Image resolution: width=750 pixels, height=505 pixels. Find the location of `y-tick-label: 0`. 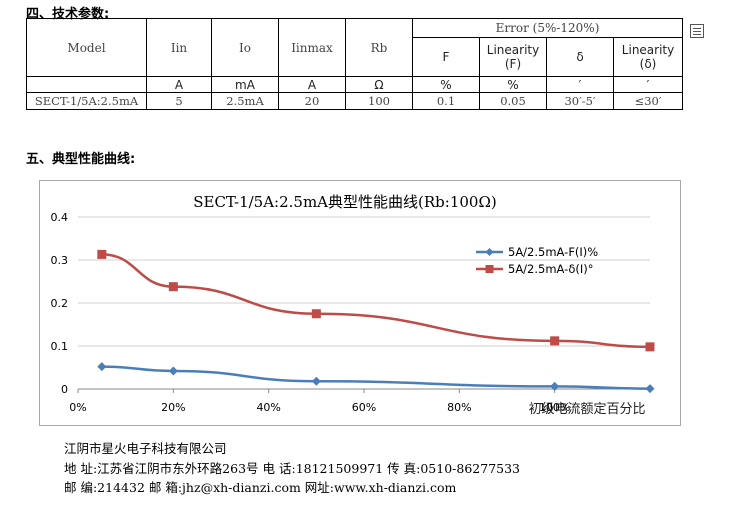

y-tick-label: 0 is located at coordinates (64, 389).